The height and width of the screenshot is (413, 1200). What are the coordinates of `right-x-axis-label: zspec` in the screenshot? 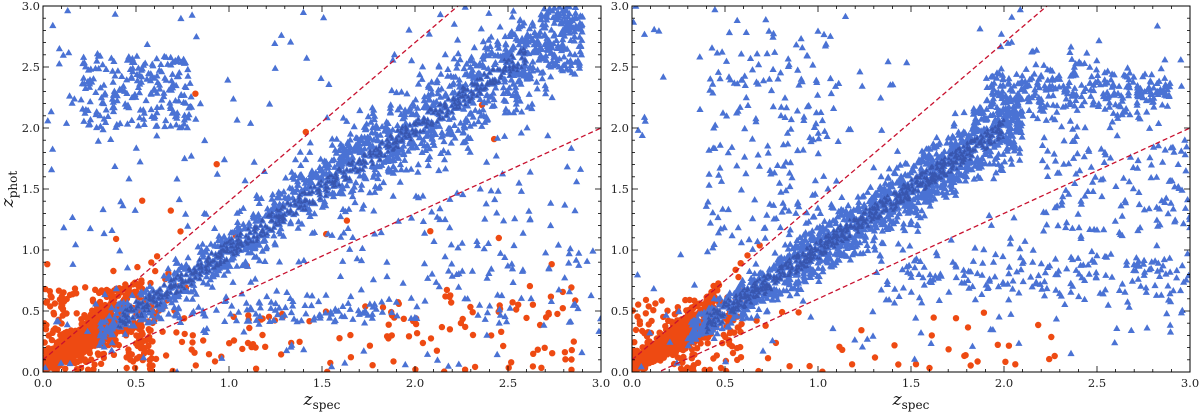 It's located at (911, 401).